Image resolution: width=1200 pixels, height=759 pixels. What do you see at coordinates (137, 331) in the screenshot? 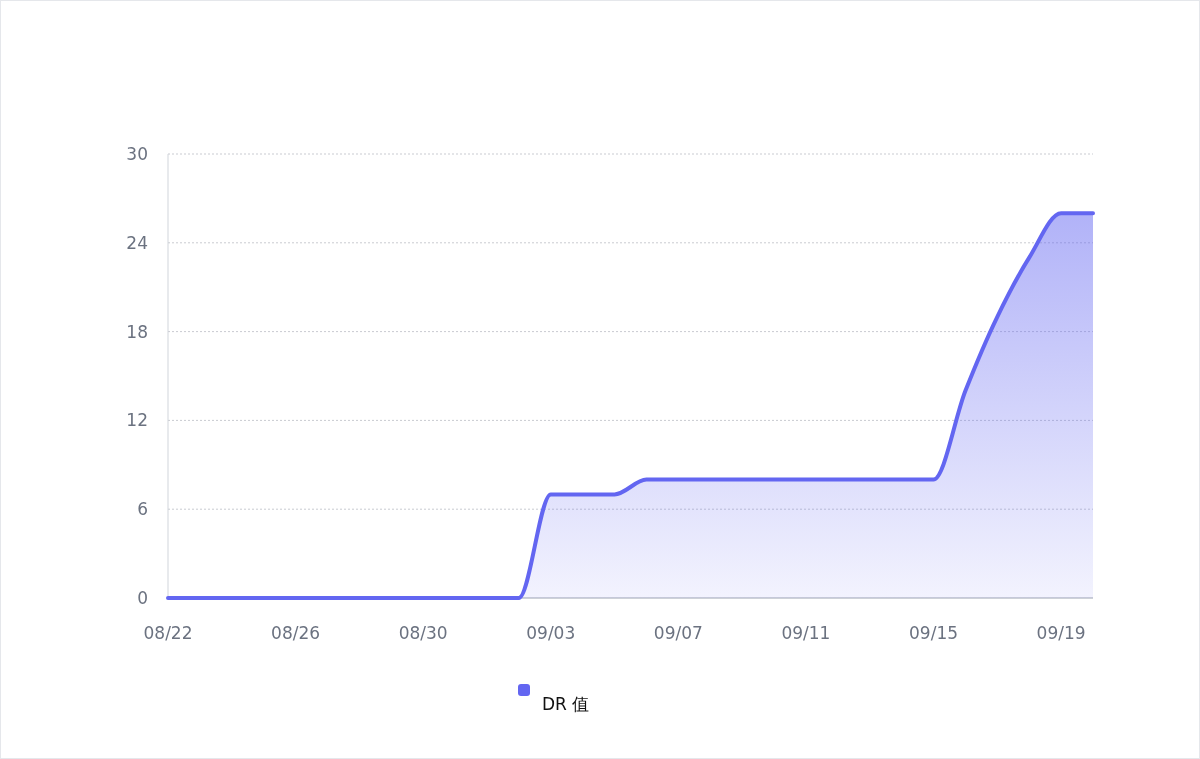
I see `y-tick-label: 18` at bounding box center [137, 331].